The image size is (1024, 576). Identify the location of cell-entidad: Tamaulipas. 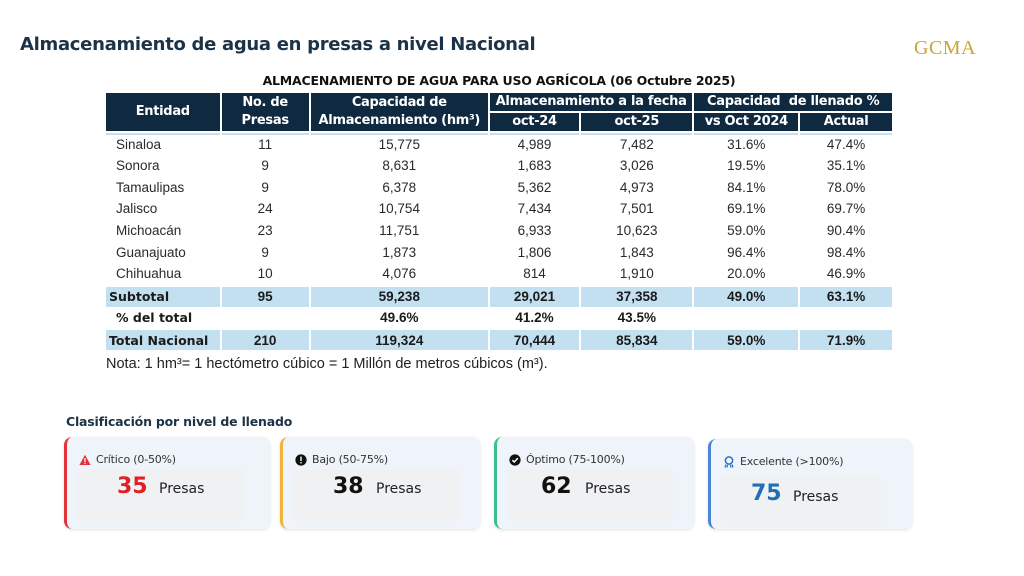
(150, 187).